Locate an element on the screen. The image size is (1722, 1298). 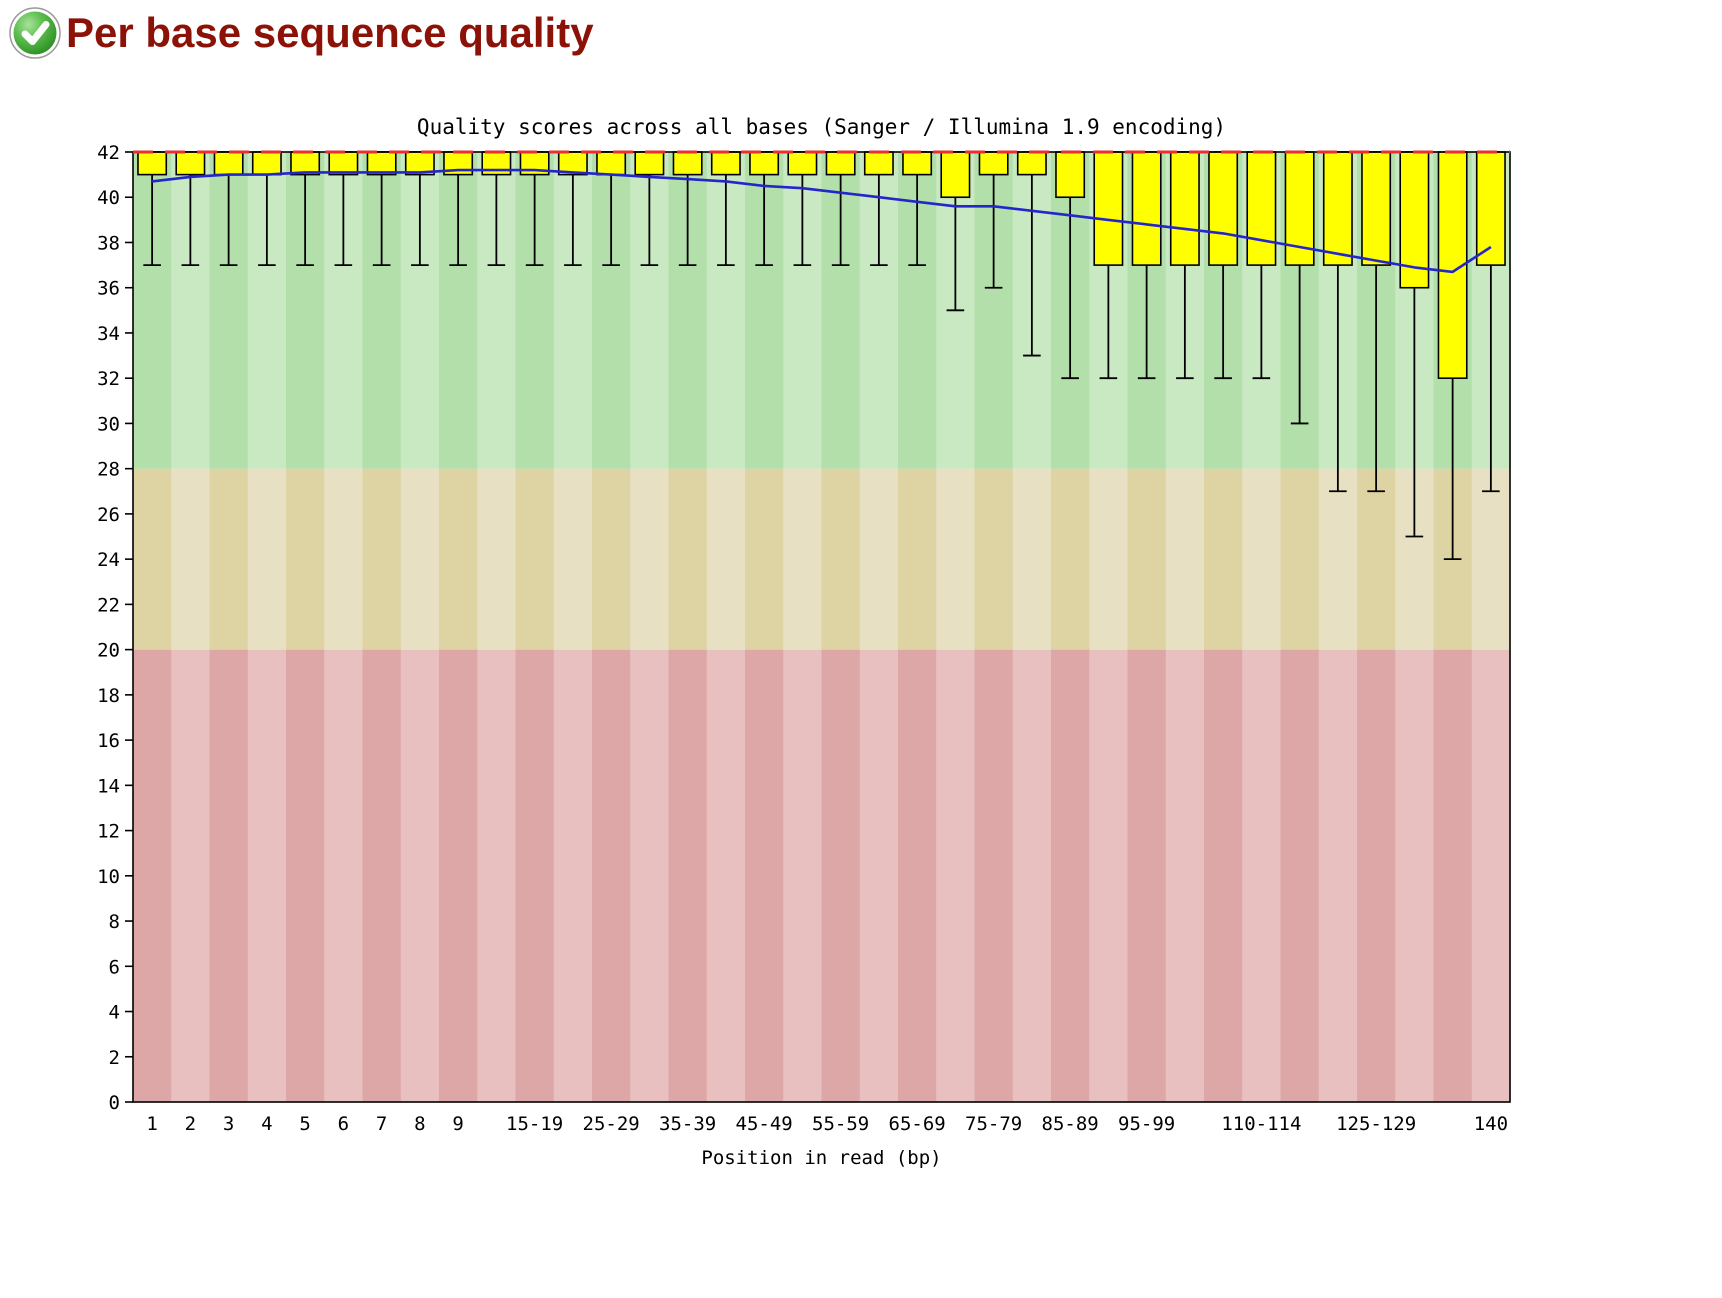
svg-text: 0 is located at coordinates (114, 1103).